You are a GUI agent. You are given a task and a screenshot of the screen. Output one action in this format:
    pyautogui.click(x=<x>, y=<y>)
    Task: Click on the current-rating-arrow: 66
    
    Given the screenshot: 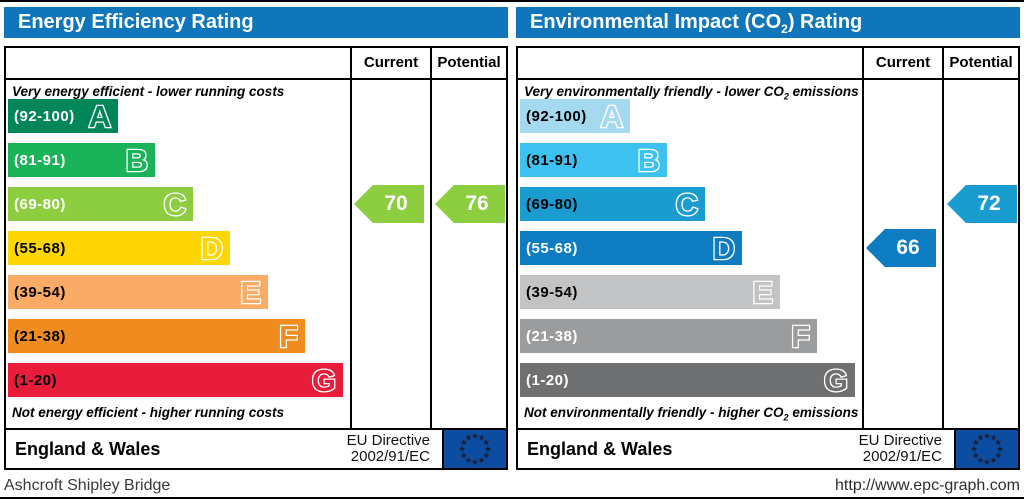 What is the action you would take?
    pyautogui.click(x=901, y=248)
    